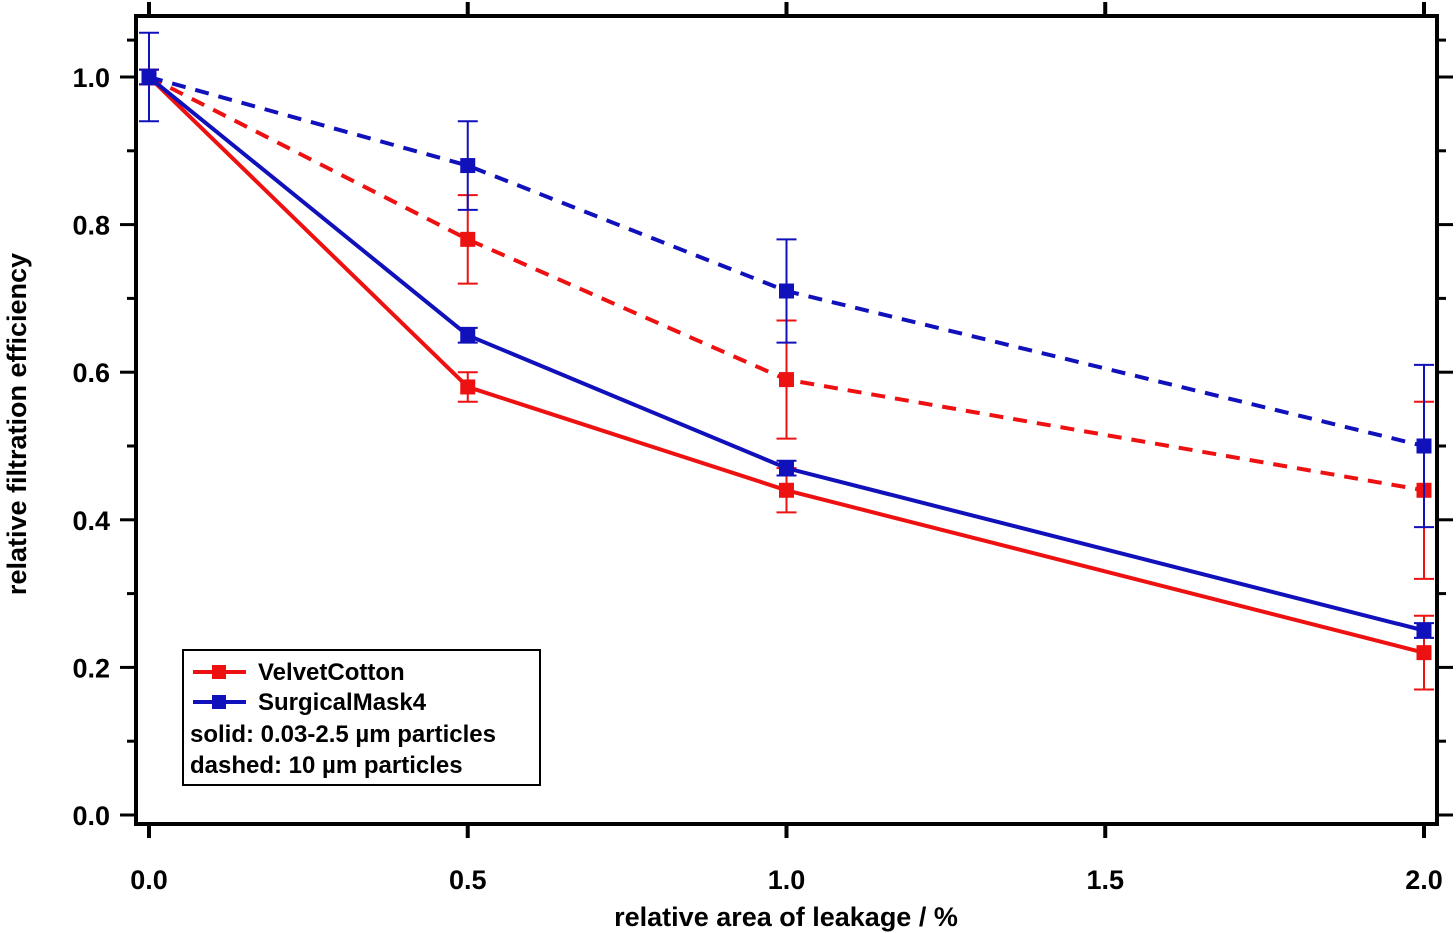 The height and width of the screenshot is (933, 1456). Describe the element at coordinates (331, 672) in the screenshot. I see `legend-label-velvetcotton: VelvetCotton` at that location.